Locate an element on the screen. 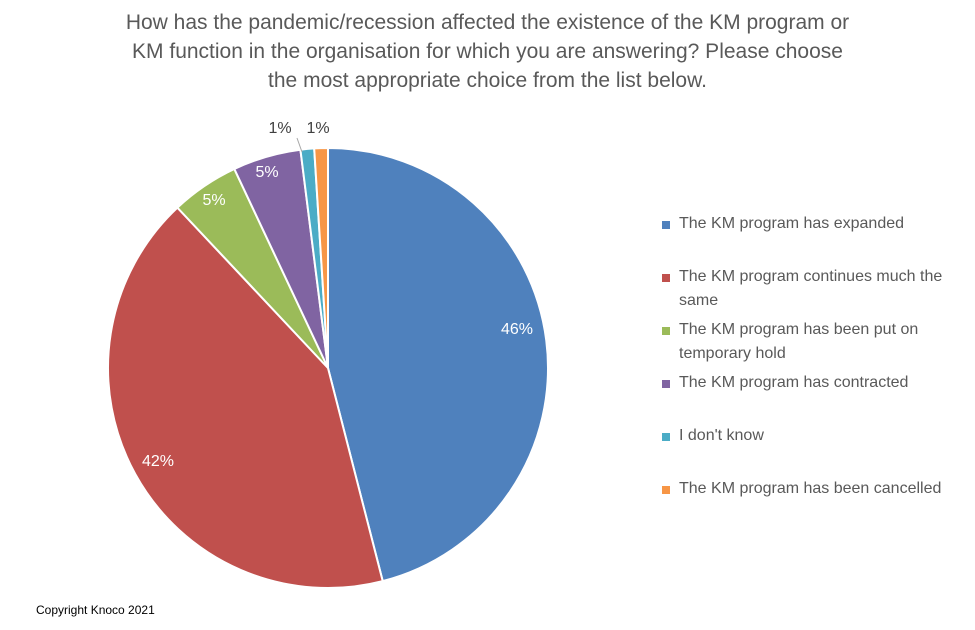 This screenshot has width=975, height=630. legend-label-line: same is located at coordinates (699, 300).